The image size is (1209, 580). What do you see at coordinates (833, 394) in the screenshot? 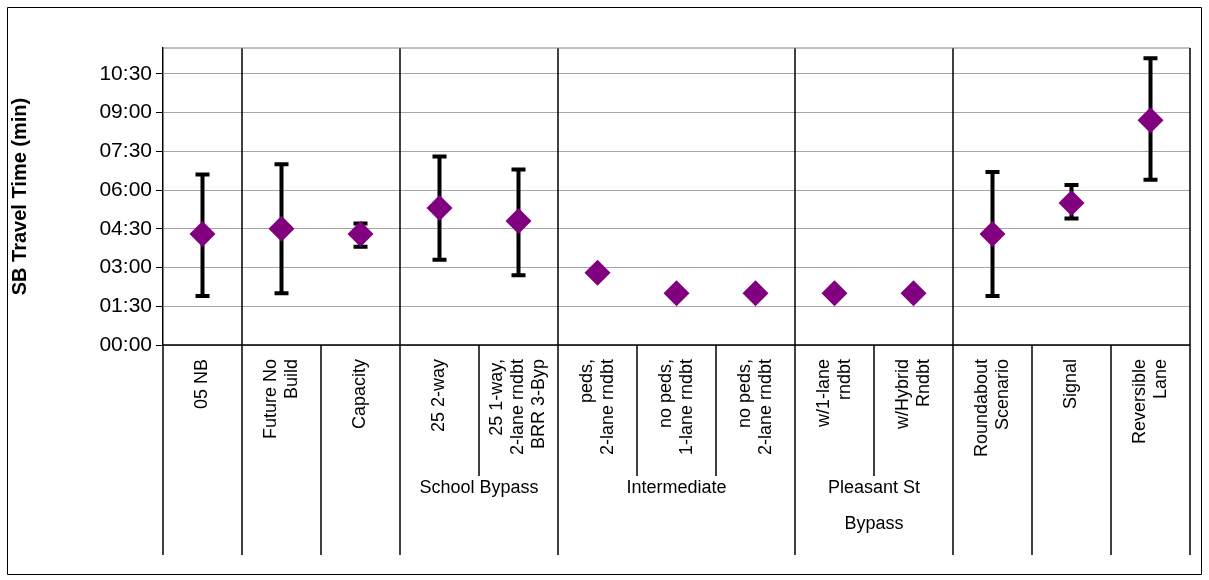
I see `x-tick-label: w/1-lane rndbt` at bounding box center [833, 394].